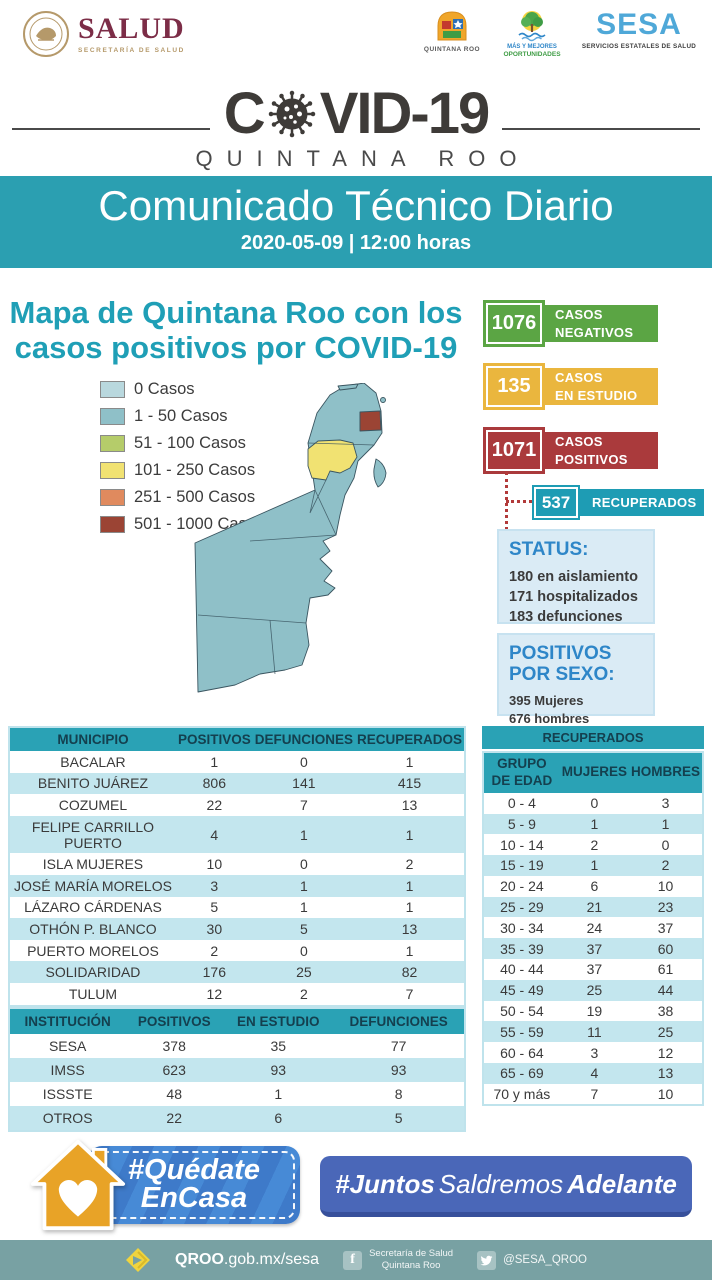 The width and height of the screenshot is (712, 1280). I want to click on table-cell: 45 - 49, so click(522, 990).